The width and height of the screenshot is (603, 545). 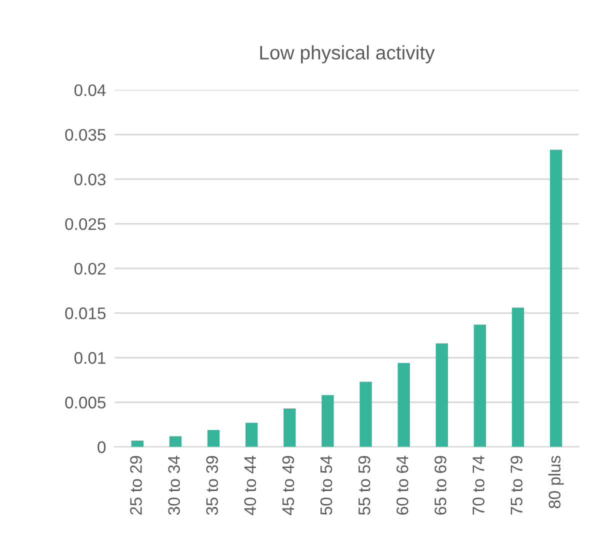 I want to click on y-tick-label: 0.015, so click(x=85, y=313).